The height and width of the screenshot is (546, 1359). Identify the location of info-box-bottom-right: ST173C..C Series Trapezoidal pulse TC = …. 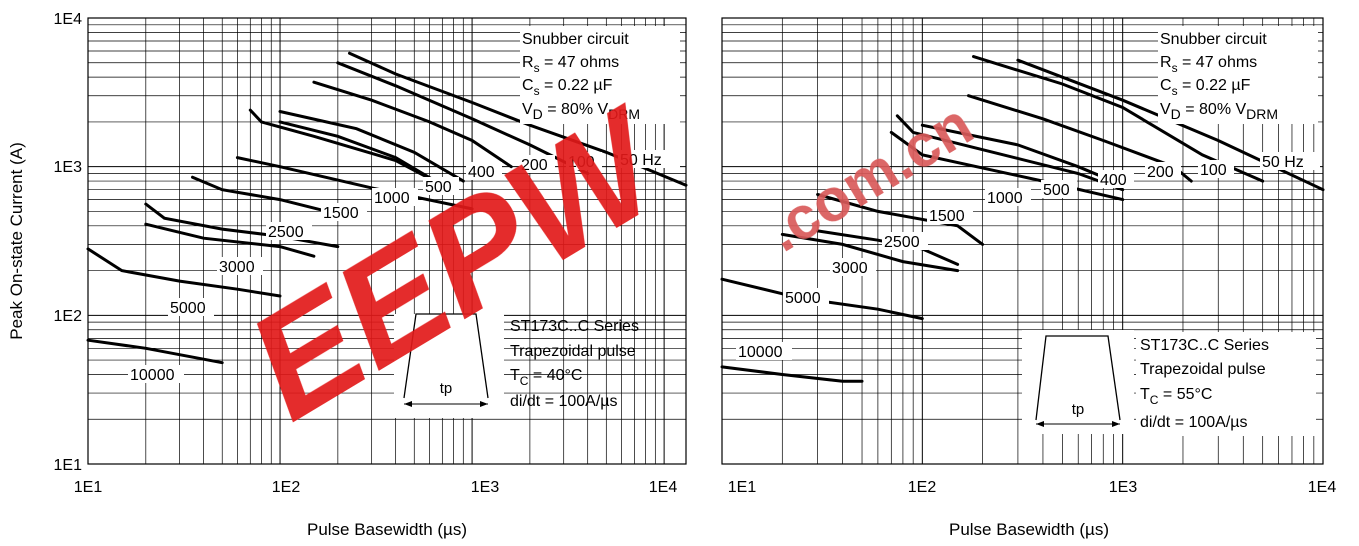
(1169, 383).